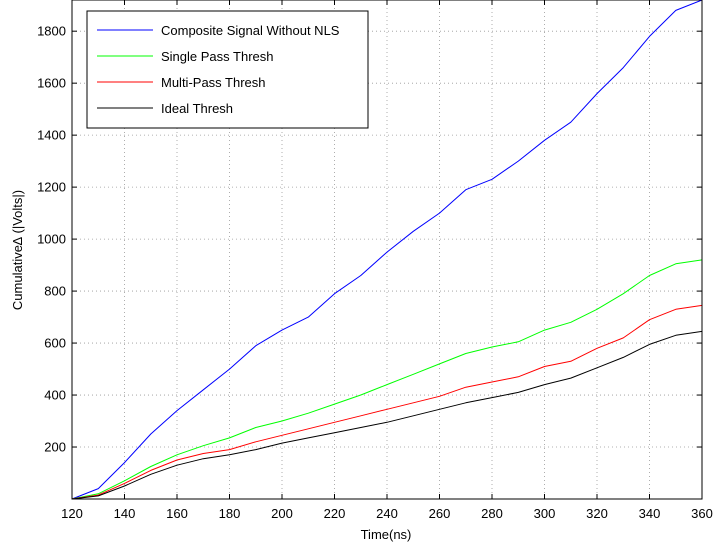 This screenshot has height=549, width=714. Describe the element at coordinates (597, 513) in the screenshot. I see `x-tick-label: 320` at that location.